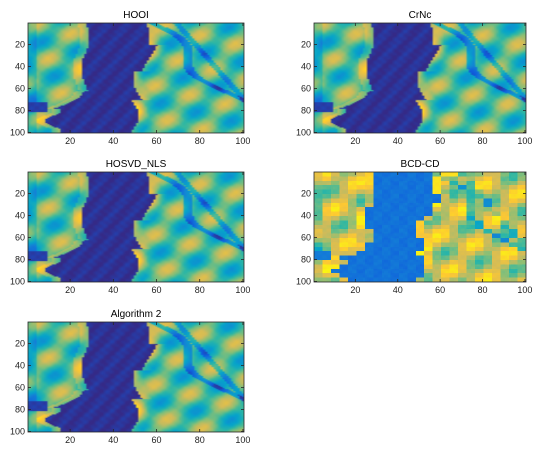 This screenshot has width=550, height=454. Describe the element at coordinates (136, 15) in the screenshot. I see `panel-title: HOOI` at that location.